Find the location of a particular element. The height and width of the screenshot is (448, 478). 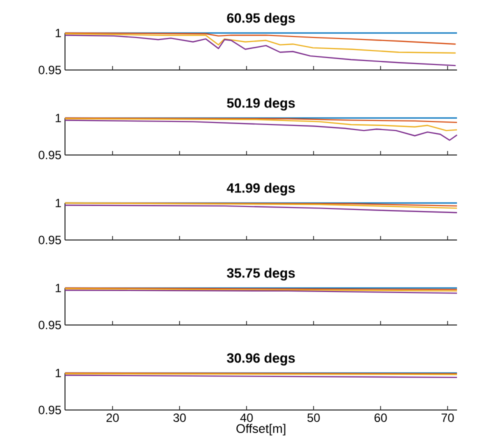

x-tick-label: 40 is located at coordinates (246, 418).